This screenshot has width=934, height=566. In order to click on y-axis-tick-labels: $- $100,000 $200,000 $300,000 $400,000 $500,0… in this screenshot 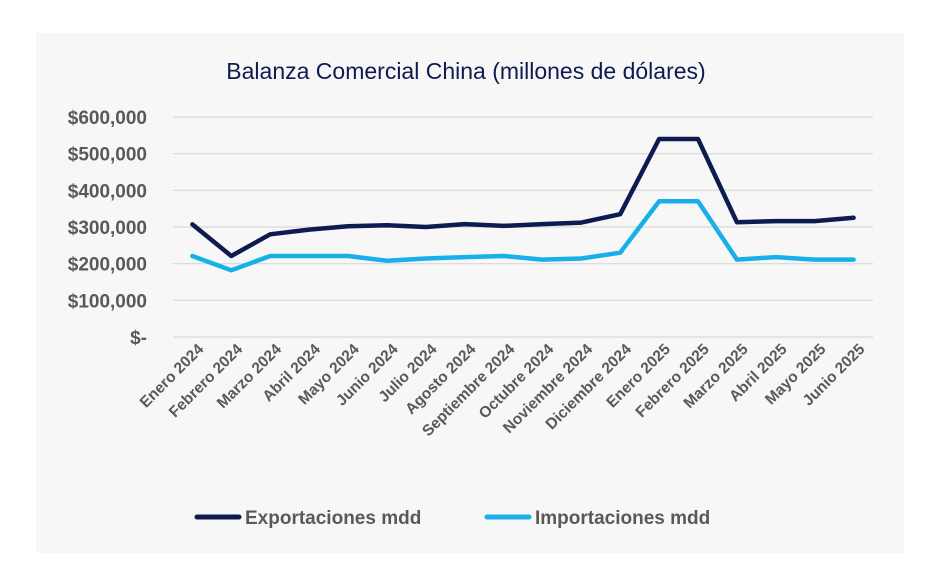, I will do `click(107, 228)`.